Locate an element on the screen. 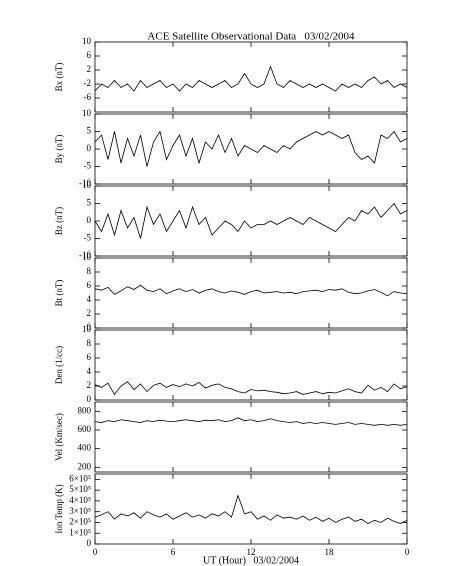  y-axis-title: By (nT) is located at coordinates (59, 149).